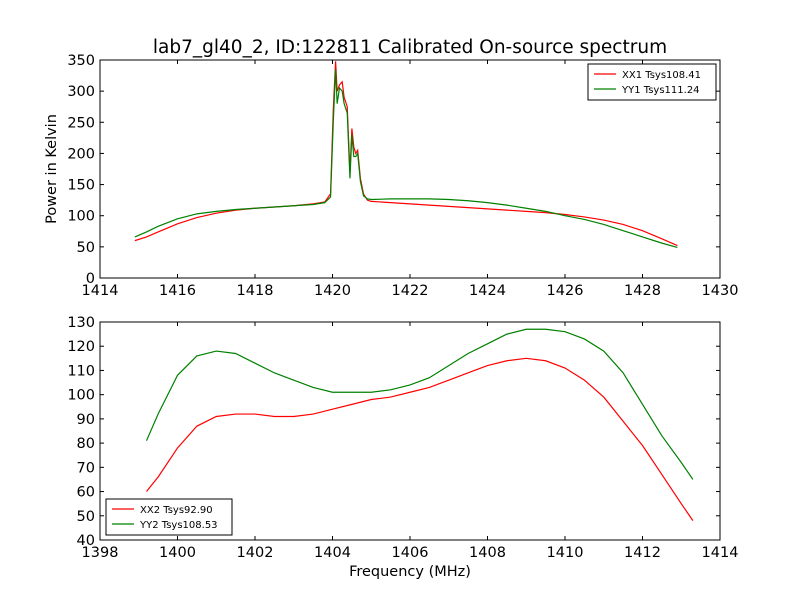 The image size is (800, 600). I want to click on x-tick-label: 1404, so click(332, 553).